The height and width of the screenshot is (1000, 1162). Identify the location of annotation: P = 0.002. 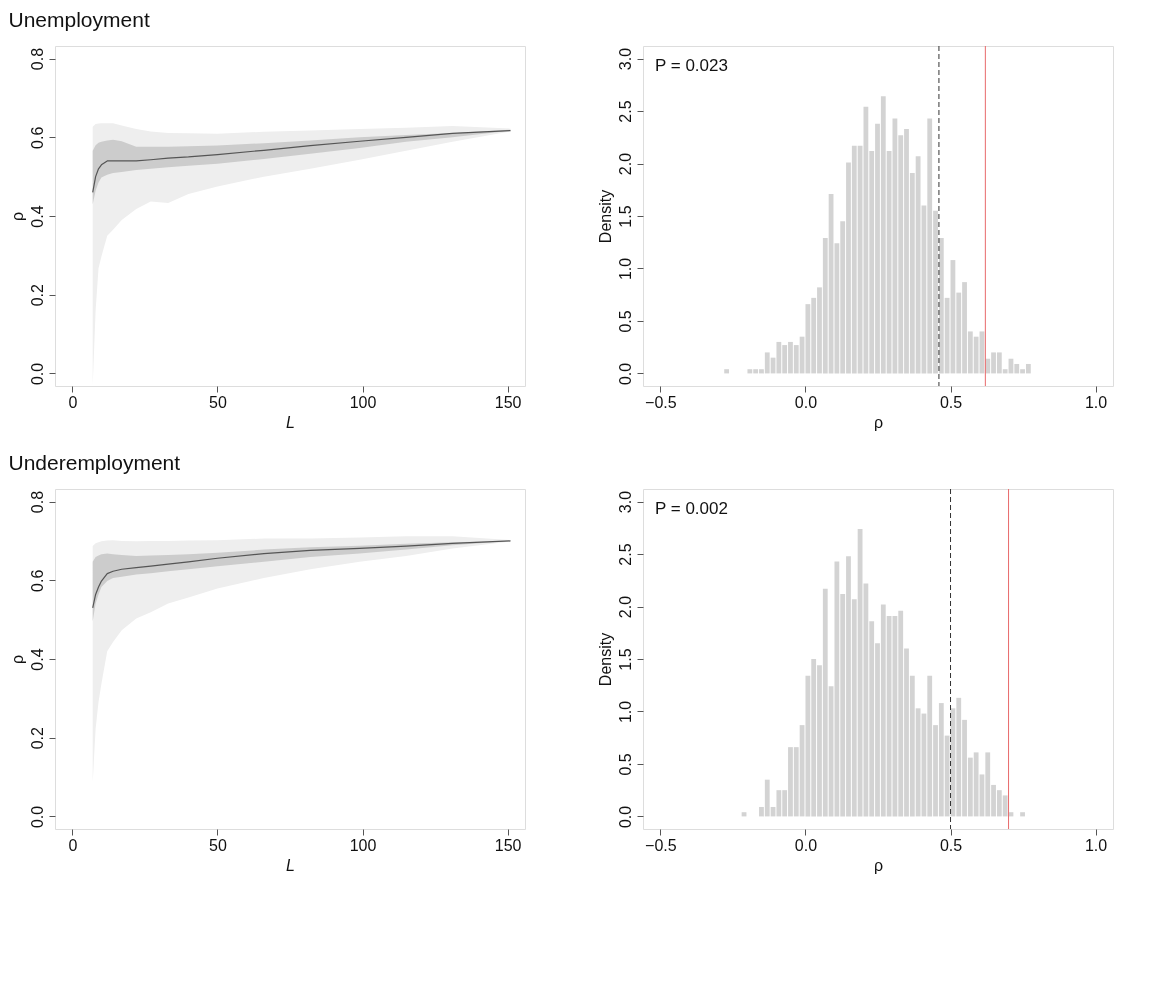
(691, 508).